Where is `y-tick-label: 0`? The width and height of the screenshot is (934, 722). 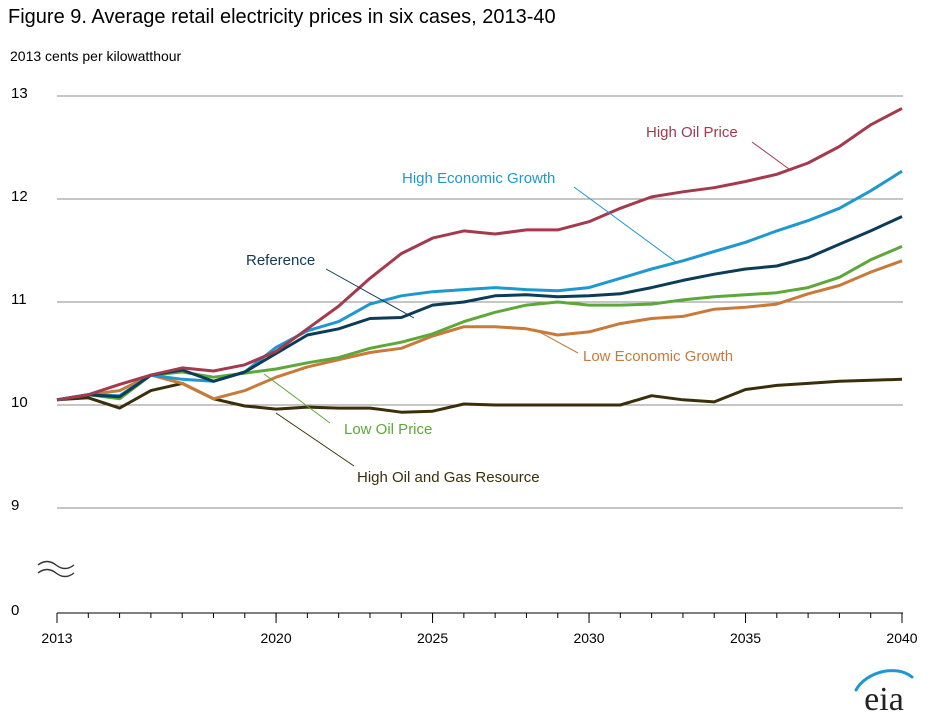 y-tick-label: 0 is located at coordinates (15, 610).